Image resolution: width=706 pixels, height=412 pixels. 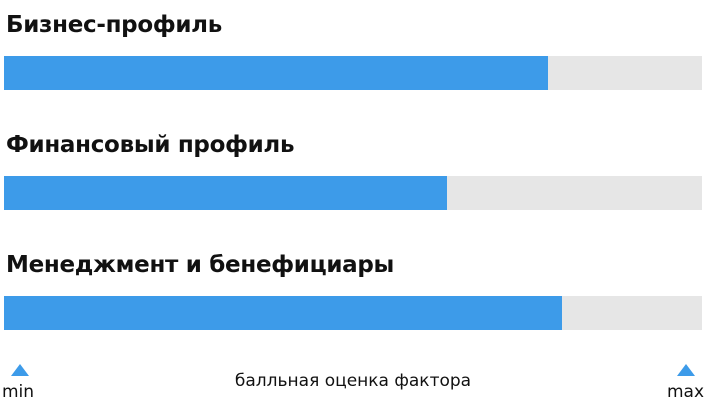 I want to click on max-marker-icon, so click(x=686, y=370).